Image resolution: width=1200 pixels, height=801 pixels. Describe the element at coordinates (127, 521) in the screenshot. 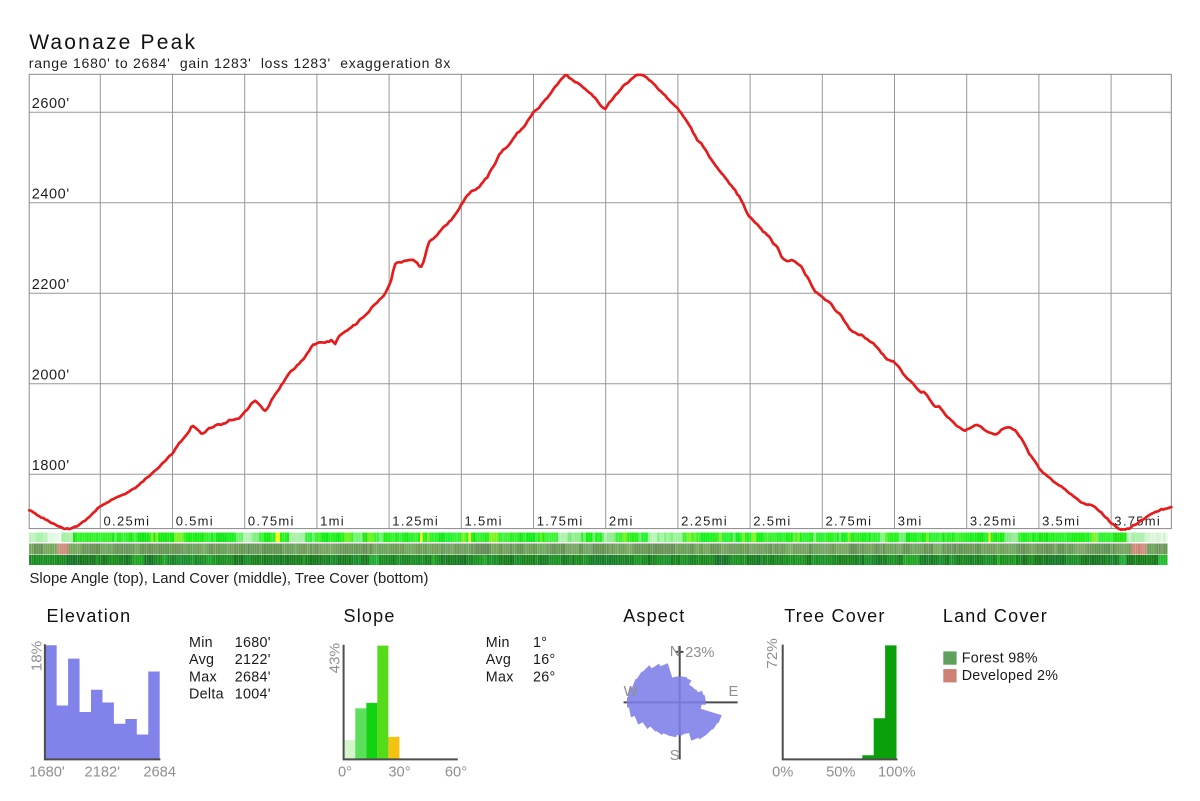

I see `svg-text: 0.25mi` at that location.